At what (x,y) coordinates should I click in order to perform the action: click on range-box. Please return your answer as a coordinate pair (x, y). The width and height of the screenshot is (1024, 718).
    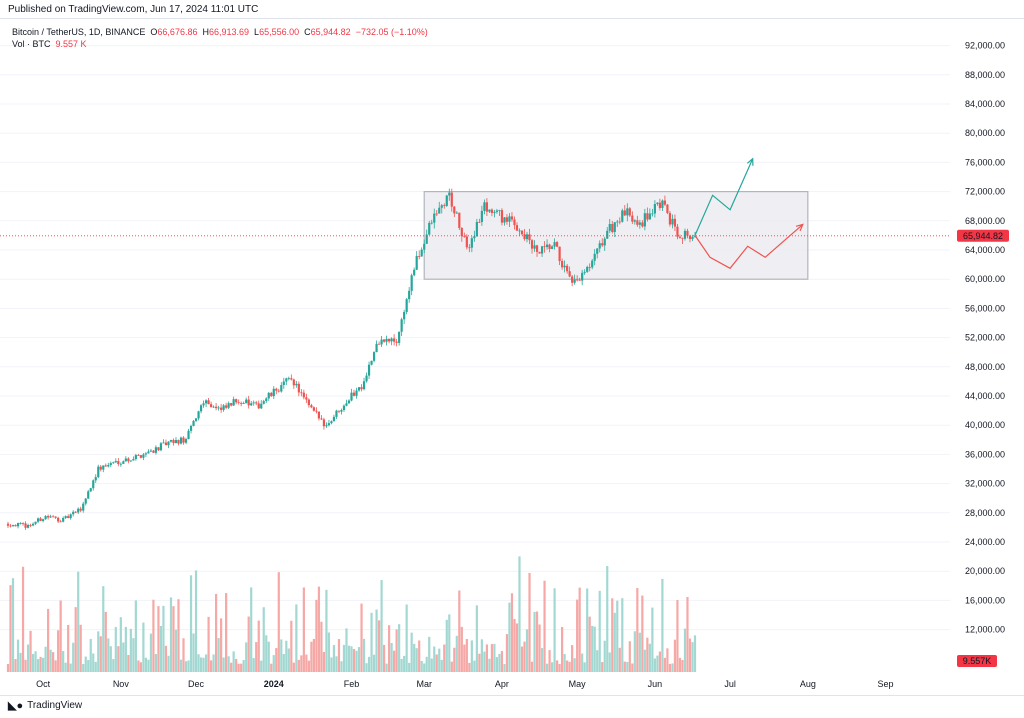
    Looking at the image, I should click on (616, 235).